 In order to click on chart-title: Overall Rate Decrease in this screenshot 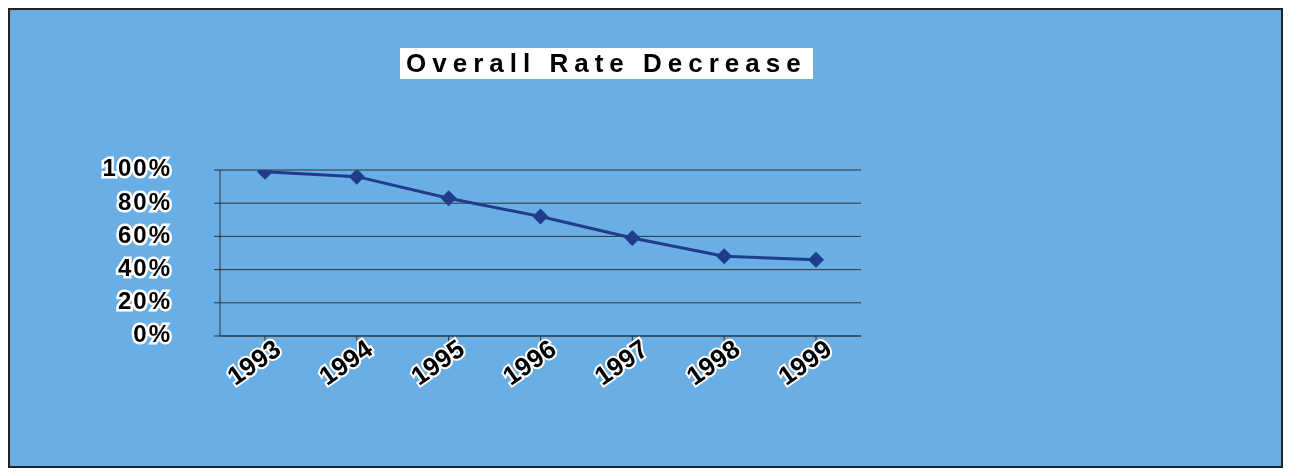, I will do `click(606, 63)`.